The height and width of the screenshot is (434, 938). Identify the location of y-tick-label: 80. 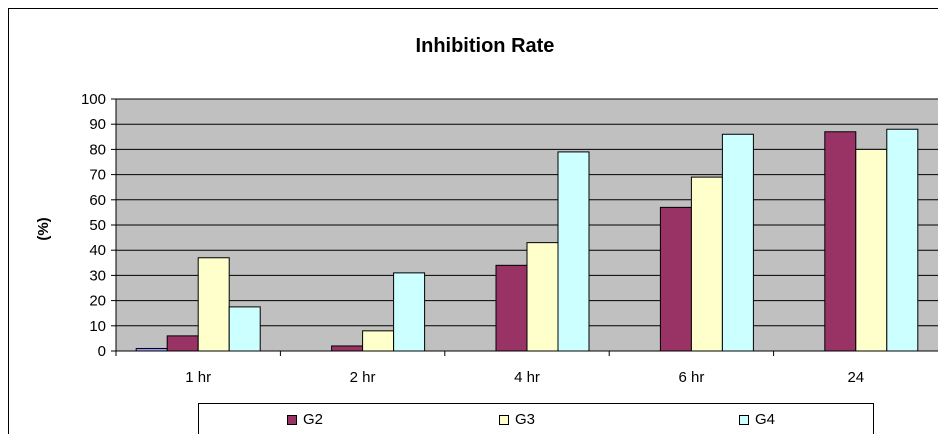
(97, 149).